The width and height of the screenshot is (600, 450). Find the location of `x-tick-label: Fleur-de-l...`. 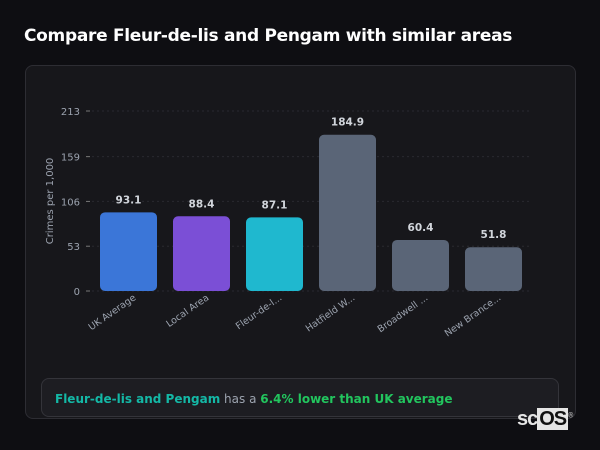

x-tick-label: Fleur-de-l... is located at coordinates (259, 312).